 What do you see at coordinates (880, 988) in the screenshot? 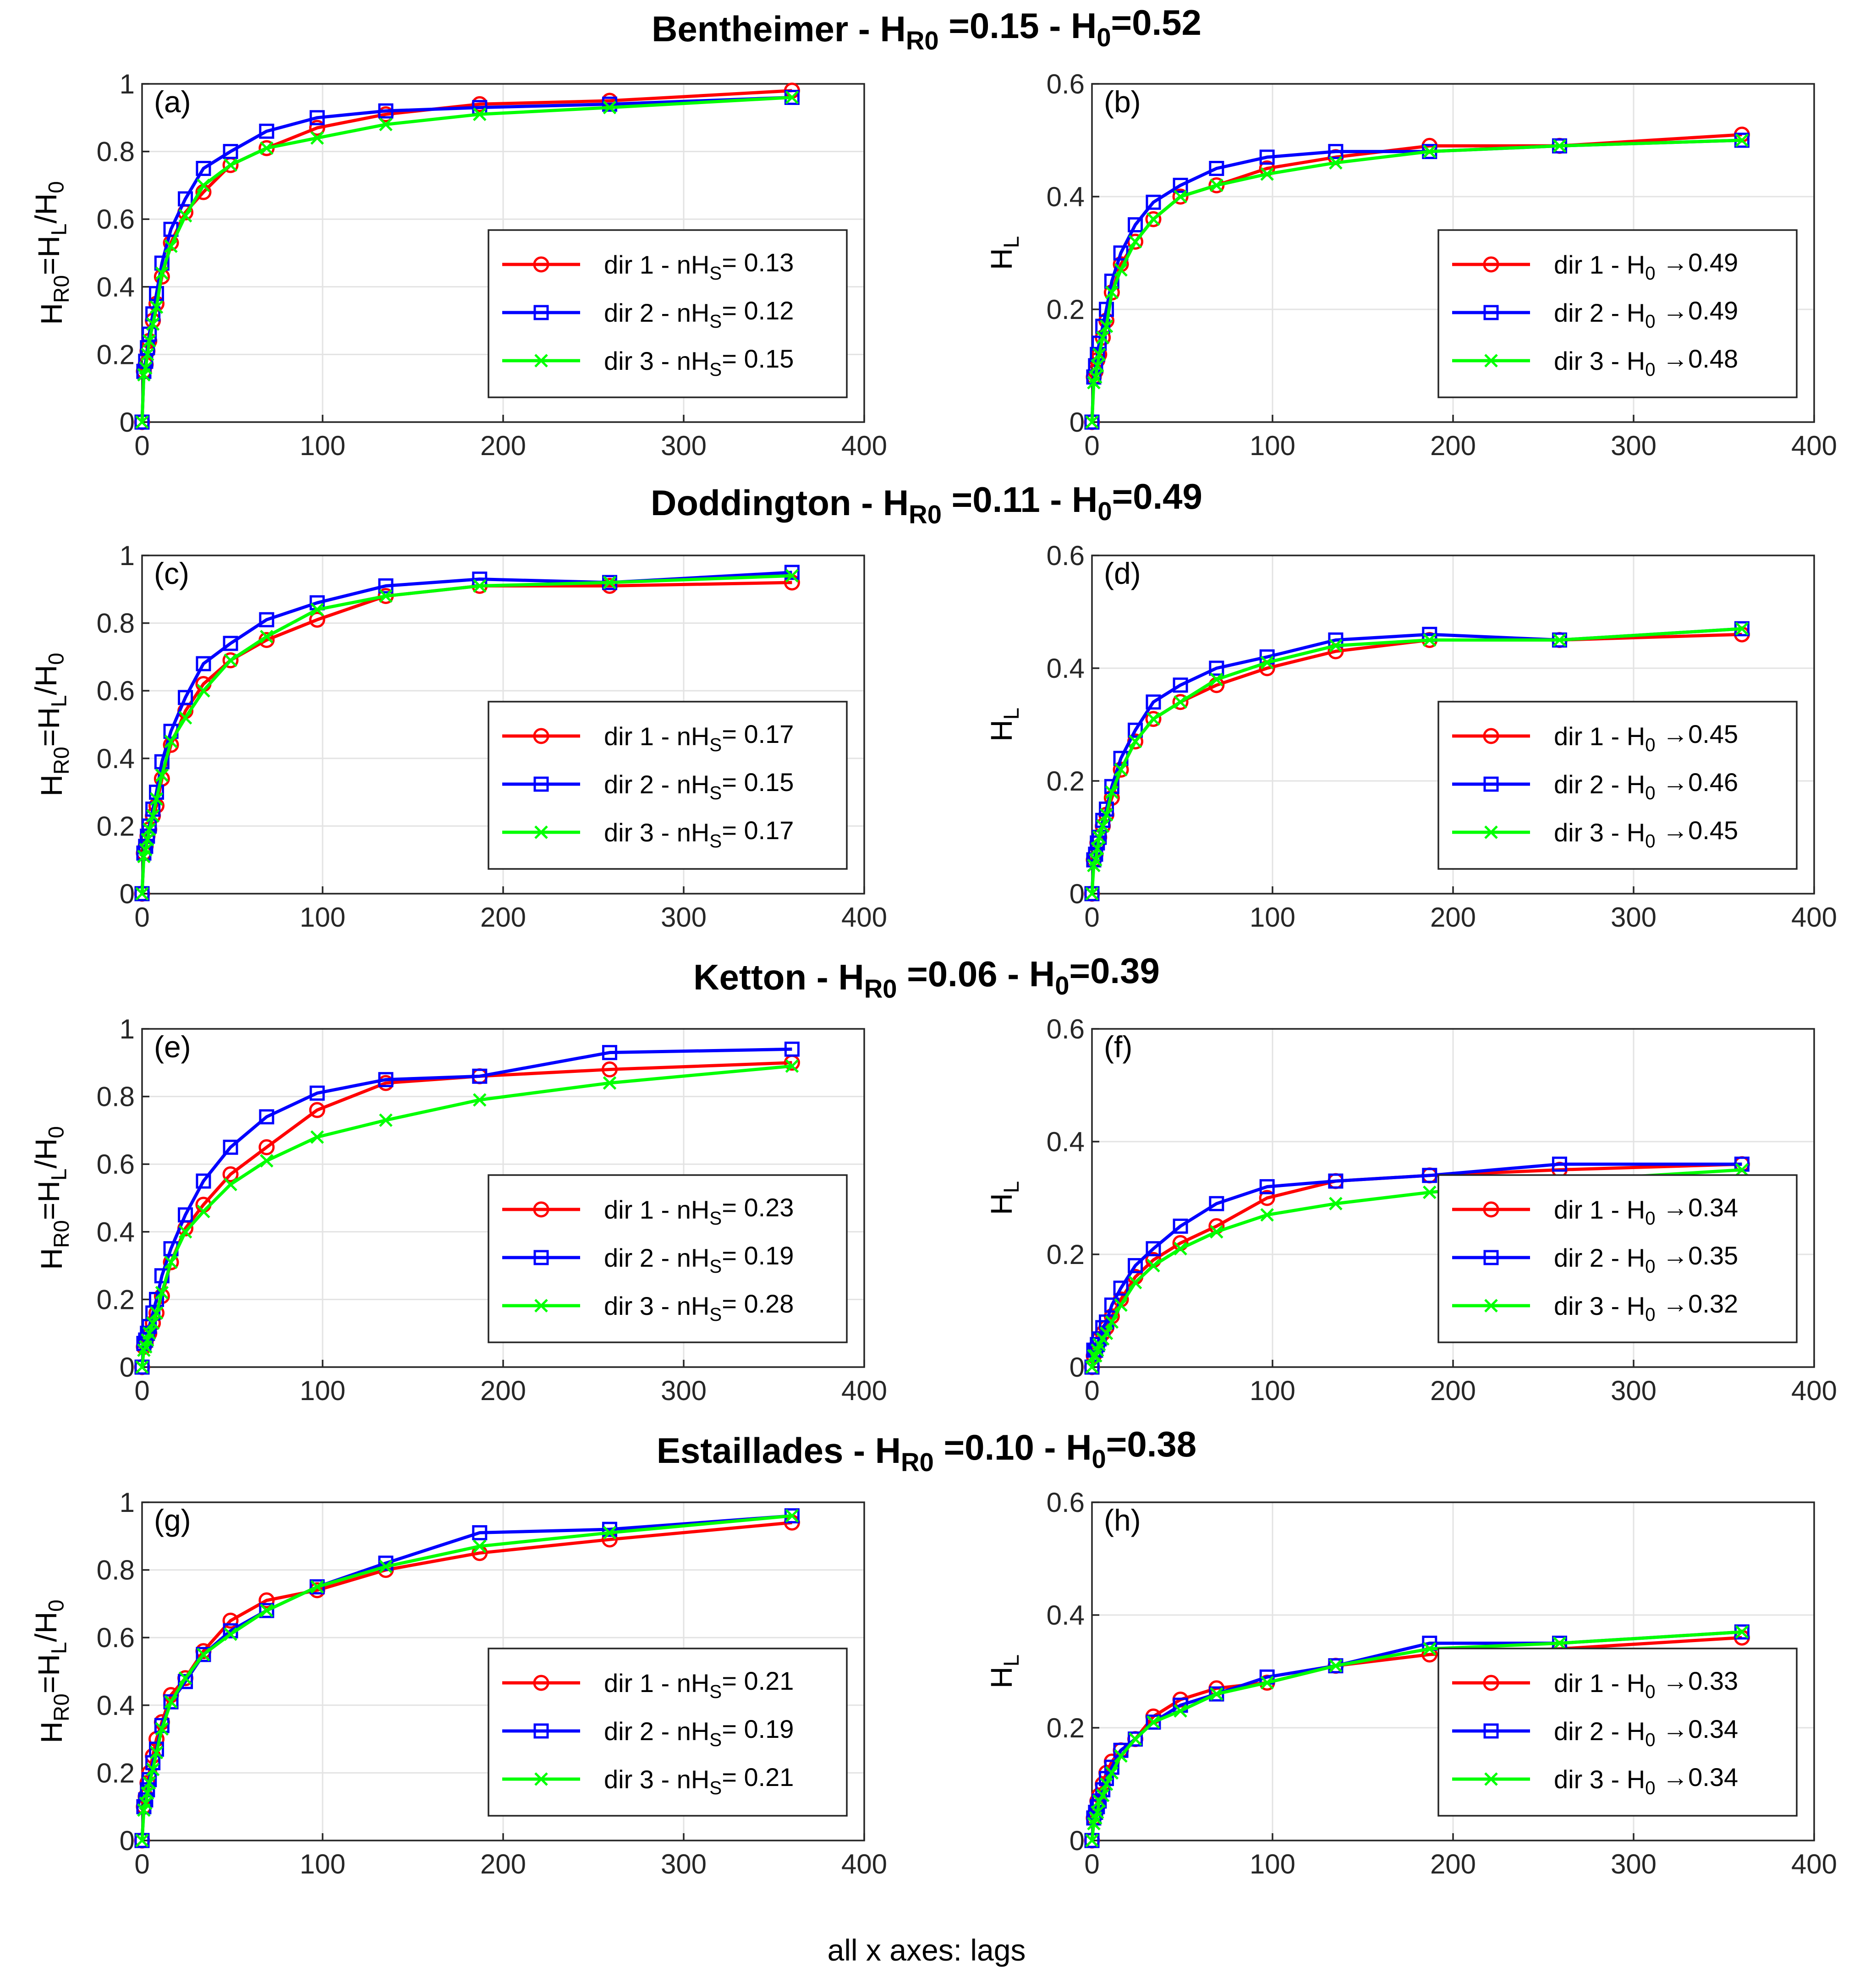
I see `row-title-ketton-subscript: R0` at bounding box center [880, 988].